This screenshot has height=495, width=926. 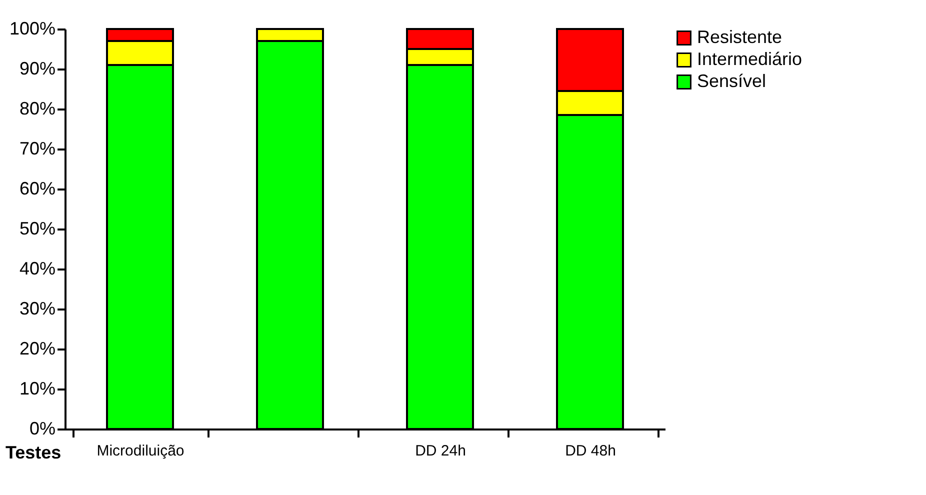 What do you see at coordinates (32, 28) in the screenshot?
I see `y-tick-label: 100%` at bounding box center [32, 28].